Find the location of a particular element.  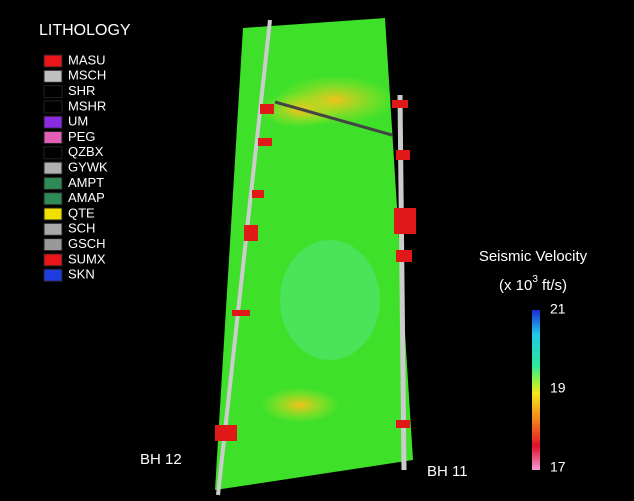

borehole is located at coordinates (244, 257).